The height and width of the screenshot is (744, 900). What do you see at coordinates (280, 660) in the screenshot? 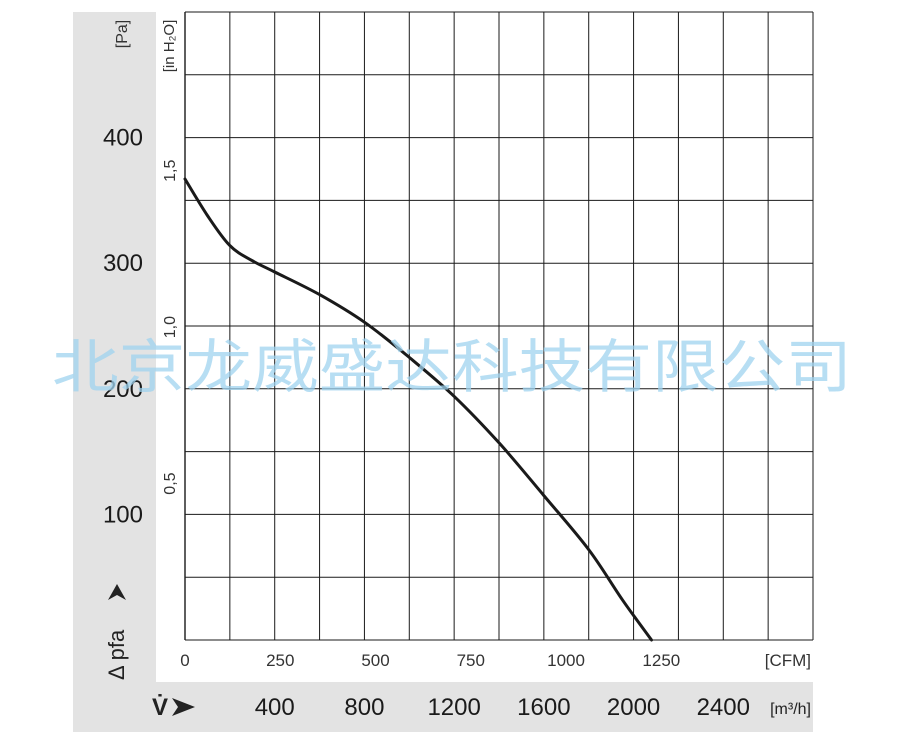
I see `cfm-tick-label: 250` at bounding box center [280, 660].